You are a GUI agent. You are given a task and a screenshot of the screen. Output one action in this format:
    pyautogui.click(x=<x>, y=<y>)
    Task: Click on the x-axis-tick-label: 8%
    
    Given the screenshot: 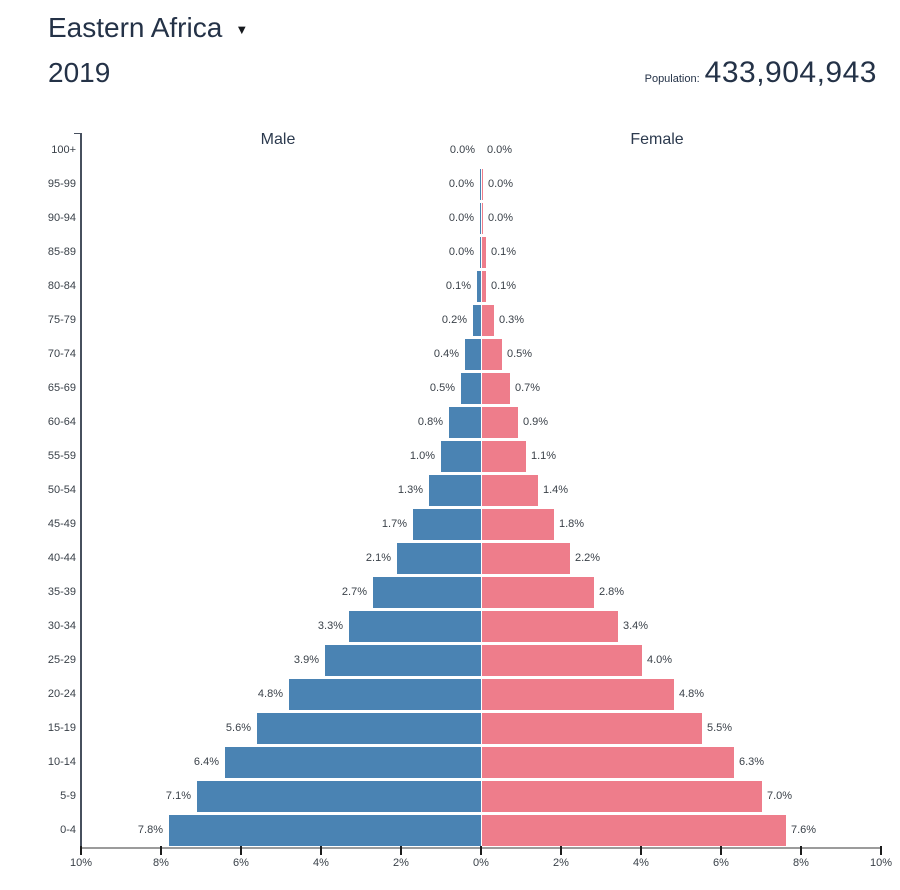 What is the action you would take?
    pyautogui.click(x=161, y=863)
    